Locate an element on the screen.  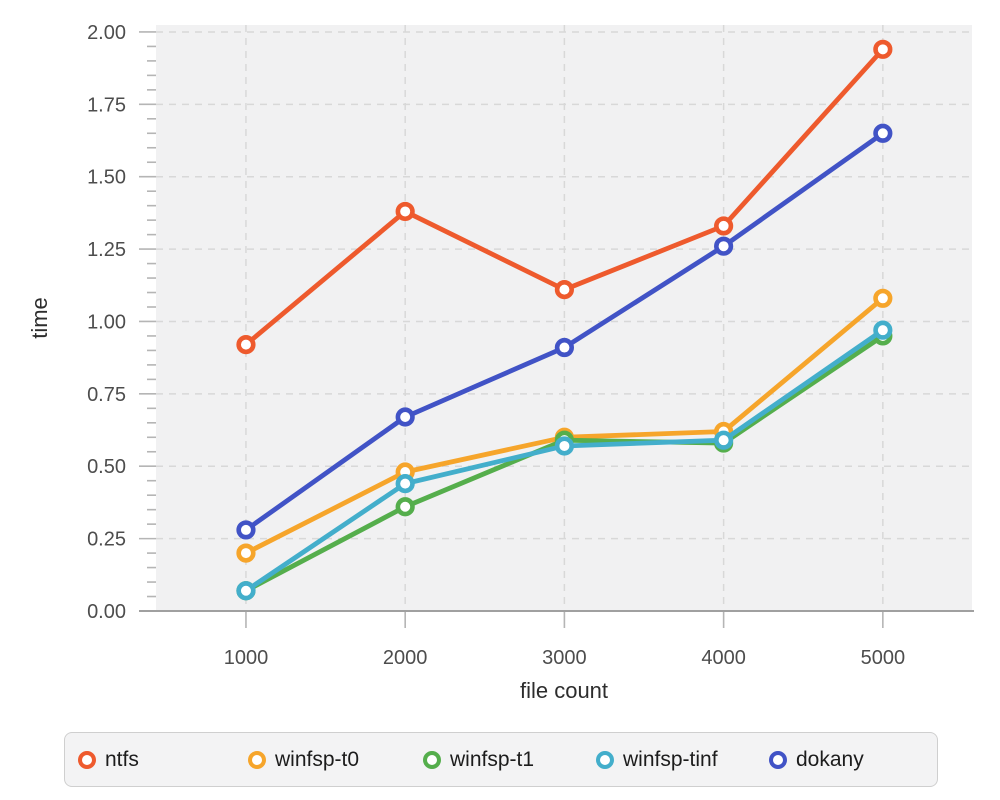
legend-item-label: winfsp-t1 is located at coordinates (492, 759).